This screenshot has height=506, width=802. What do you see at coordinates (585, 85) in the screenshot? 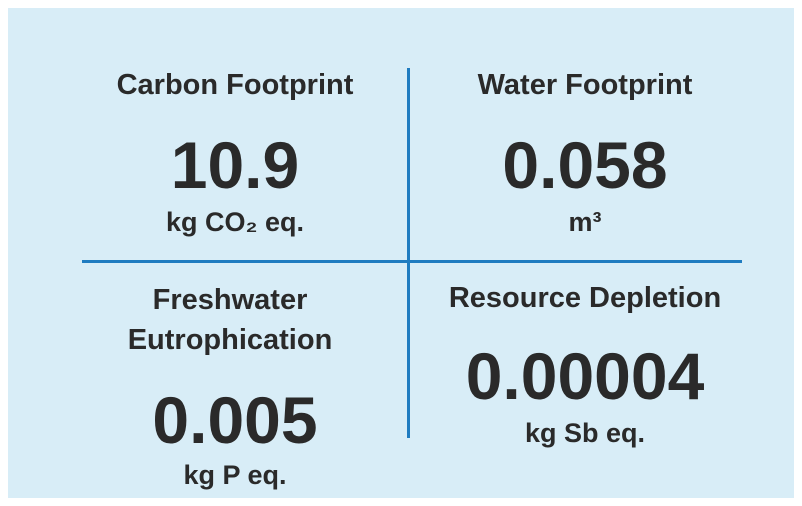
I see `panel-title: Water Footprint` at bounding box center [585, 85].